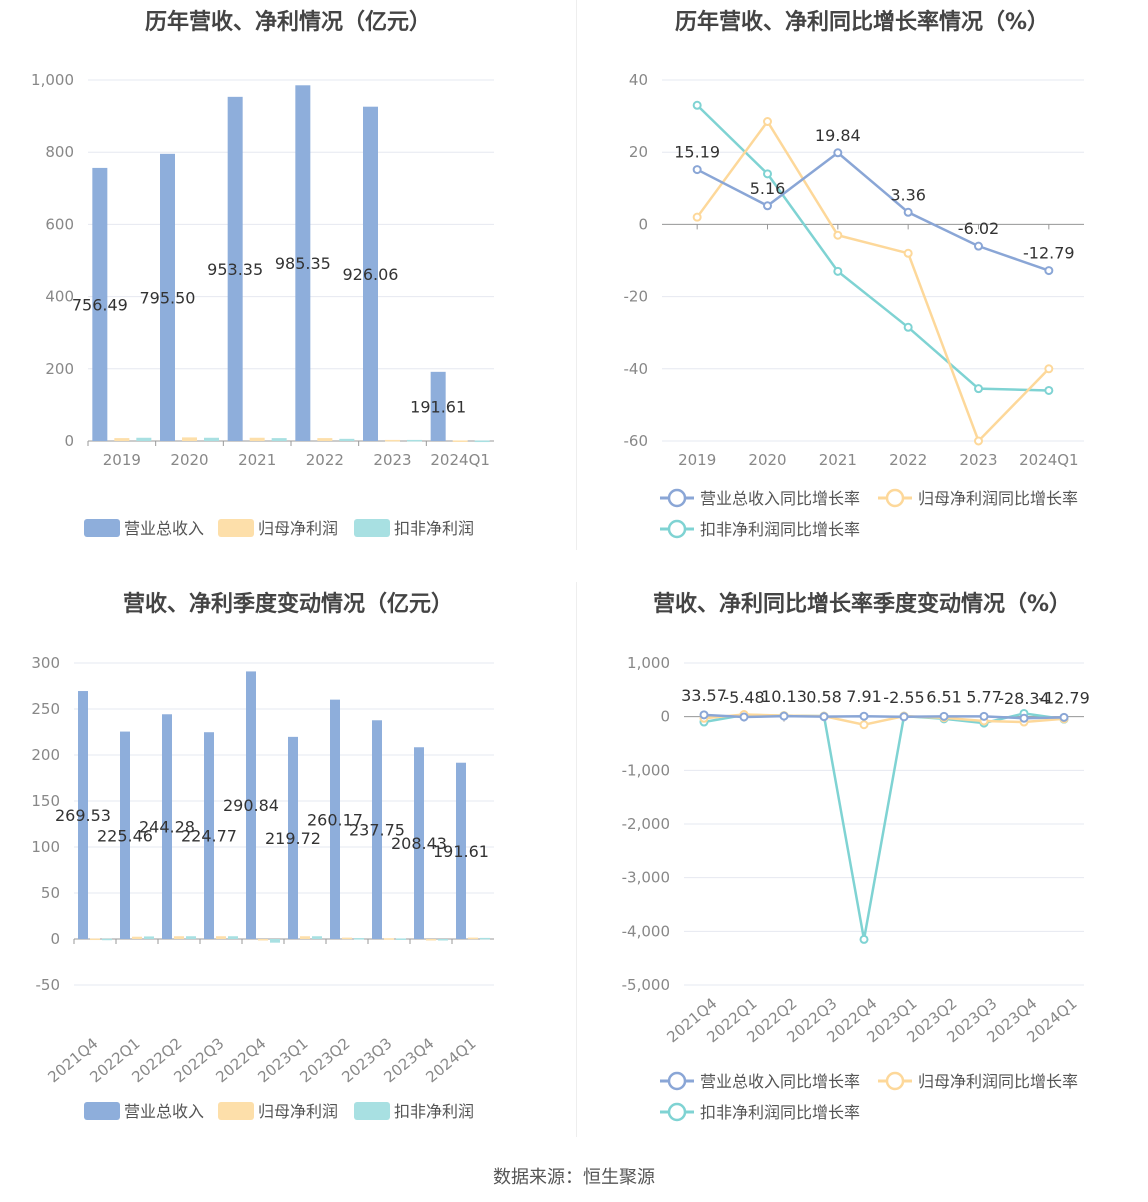 The image size is (1148, 1202). I want to click on data-label: 926.06, so click(371, 274).